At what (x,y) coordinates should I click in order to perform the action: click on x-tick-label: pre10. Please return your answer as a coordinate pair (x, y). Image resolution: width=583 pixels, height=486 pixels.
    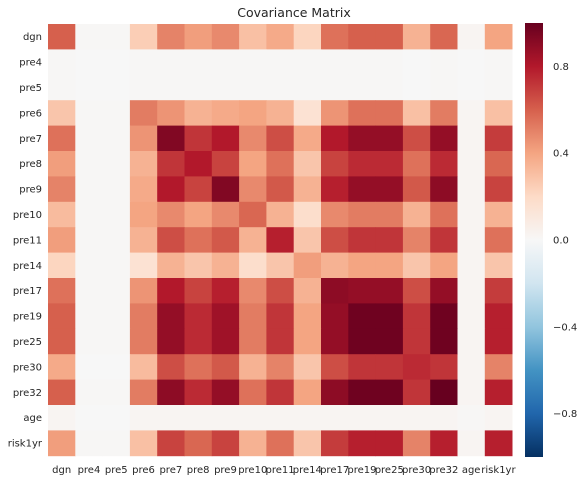
    Looking at the image, I should click on (252, 470).